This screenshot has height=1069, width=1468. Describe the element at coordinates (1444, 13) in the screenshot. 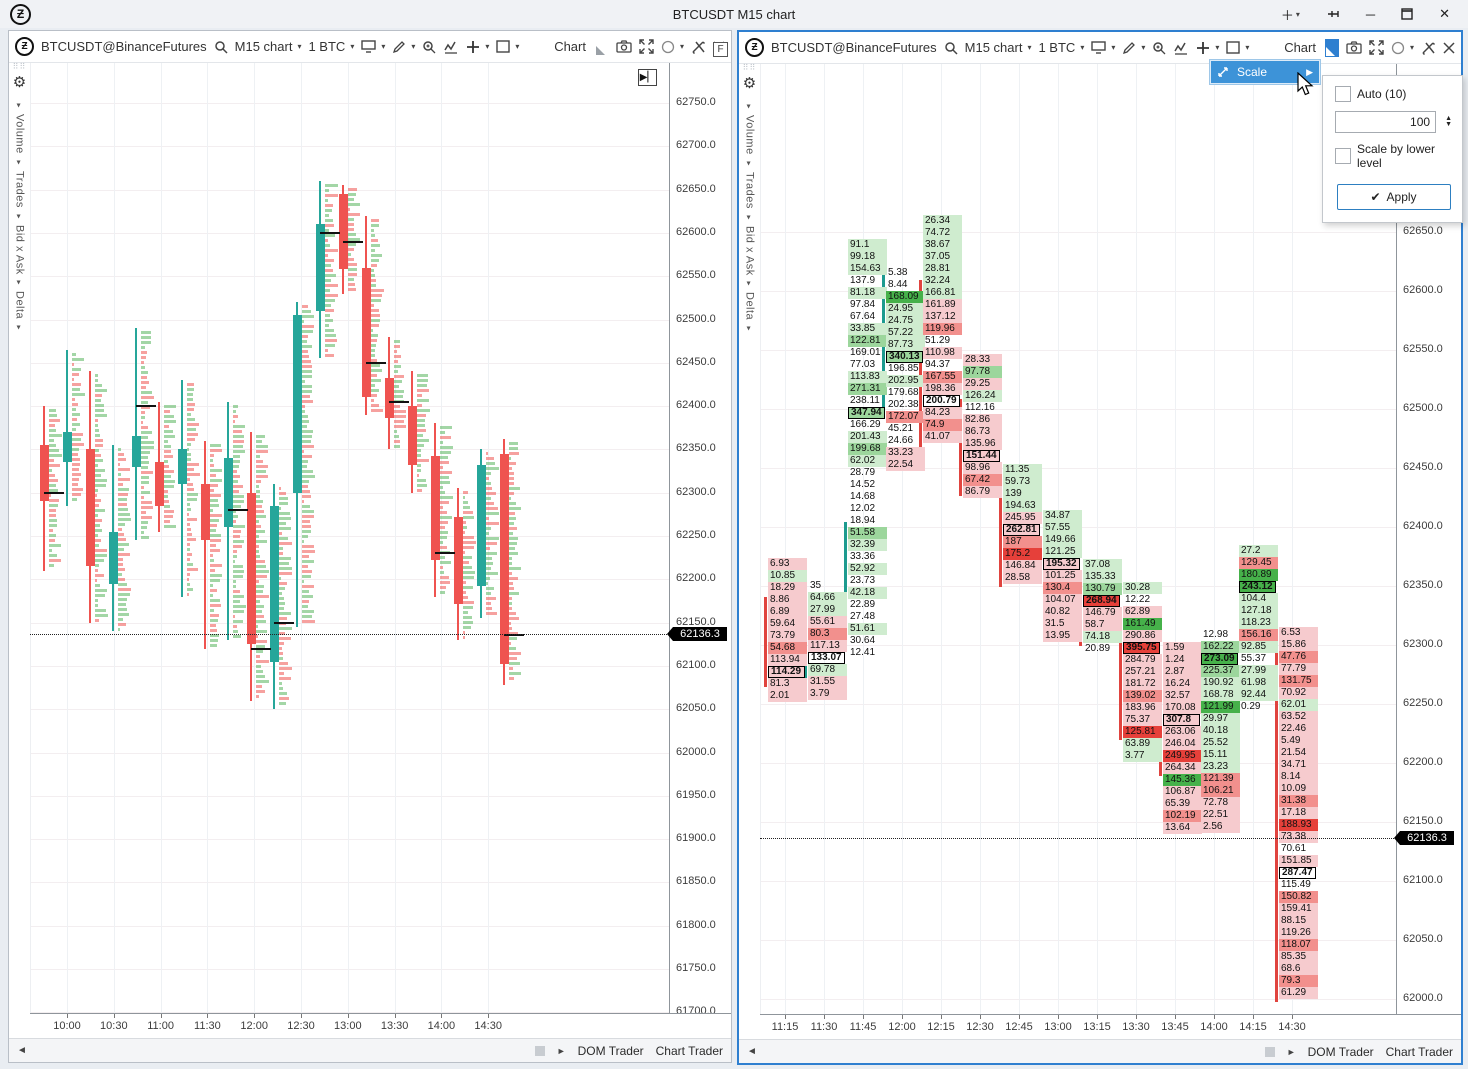

I see `close-window-button: ✕` at that location.